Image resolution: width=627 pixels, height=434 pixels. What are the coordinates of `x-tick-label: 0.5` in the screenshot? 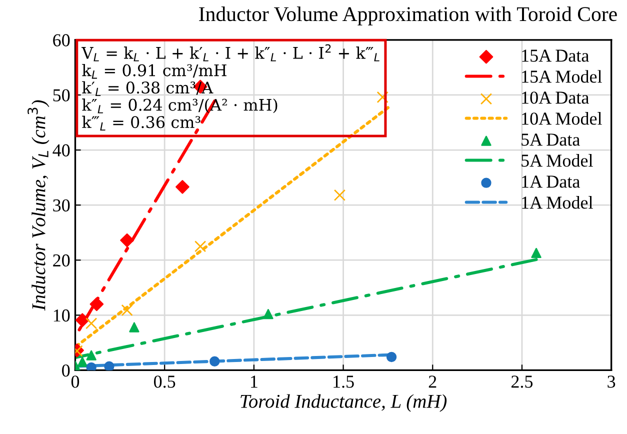 It's located at (165, 382).